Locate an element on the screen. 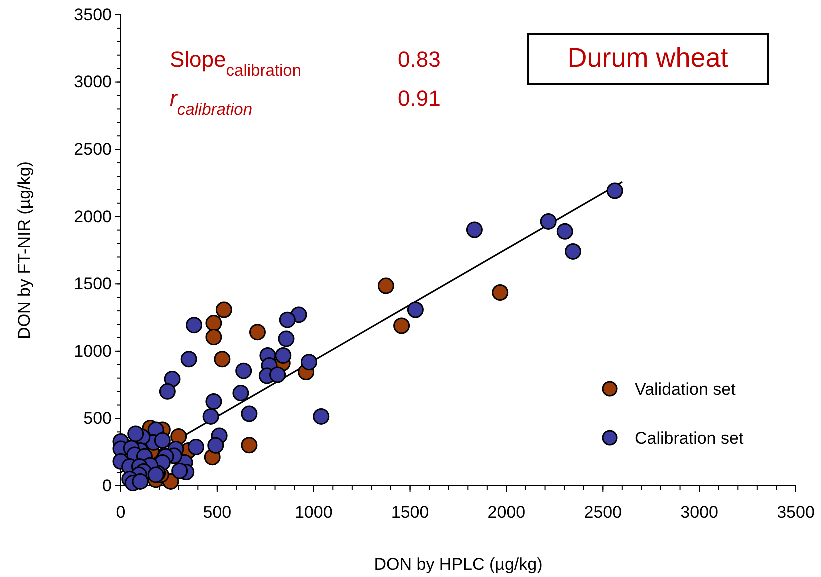 This screenshot has height=577, width=821. x-tick-label: 500 is located at coordinates (217, 512).